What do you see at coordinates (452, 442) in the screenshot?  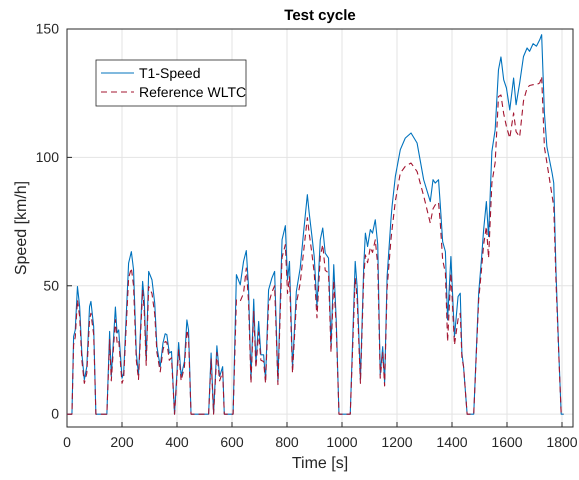 I see `x-tick-label: 1400` at bounding box center [452, 442].